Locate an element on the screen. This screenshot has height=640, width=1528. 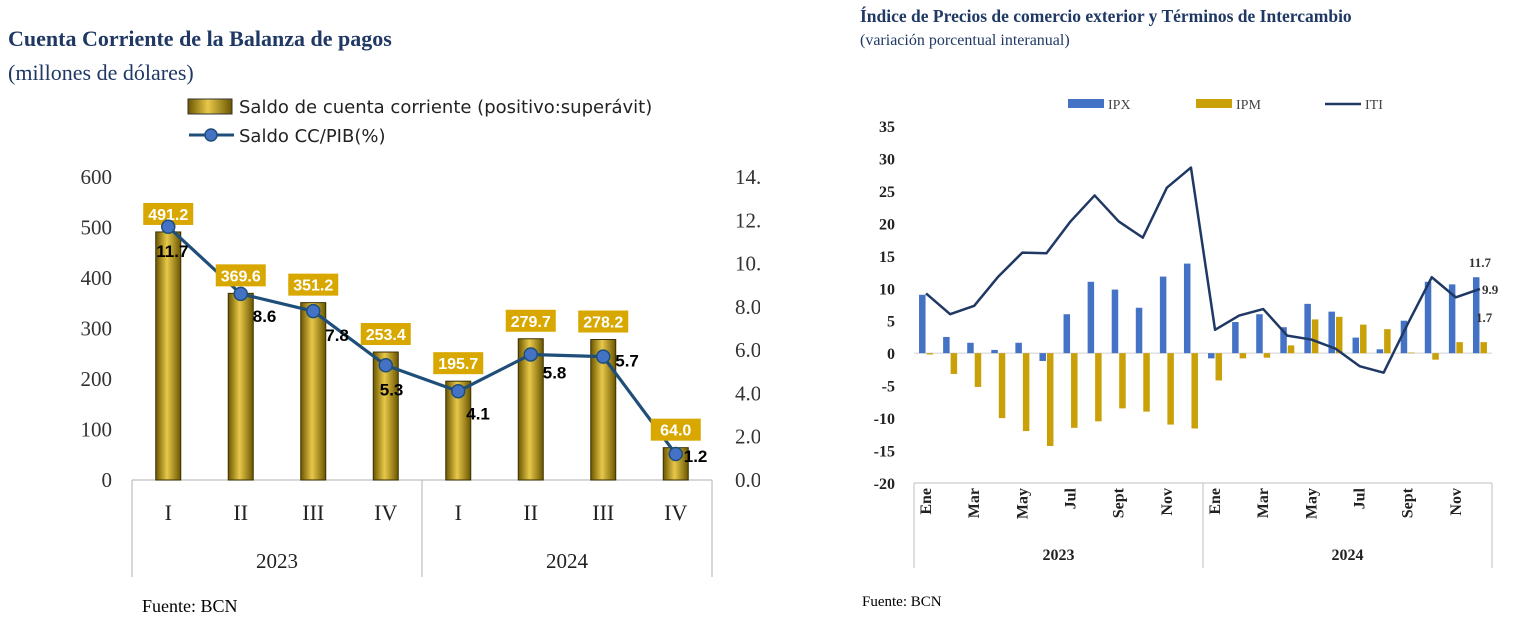
x-group-label: 2024 is located at coordinates (567, 561).